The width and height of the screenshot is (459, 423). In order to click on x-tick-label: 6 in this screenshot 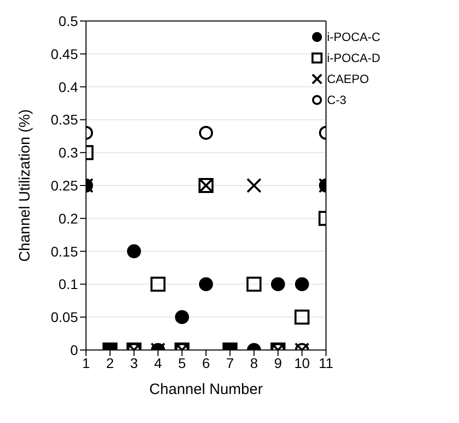, I will do `click(206, 362)`.